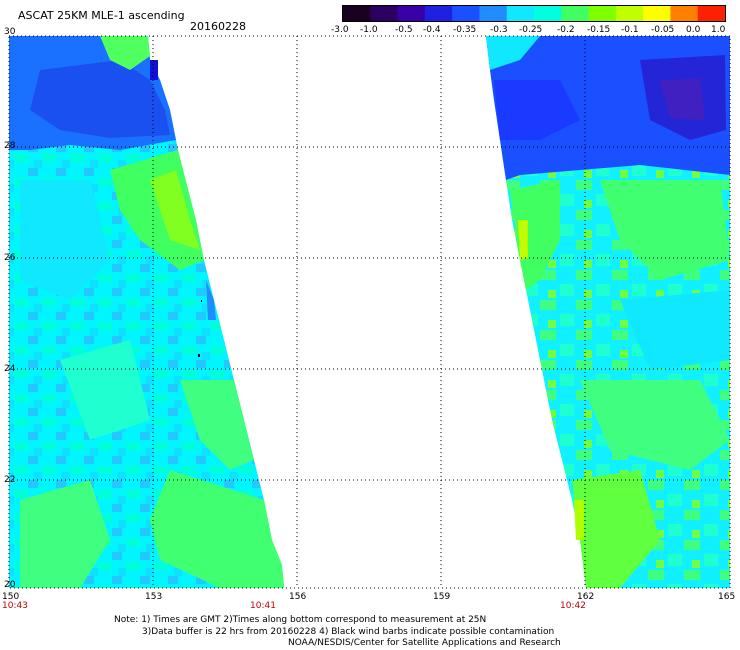 The width and height of the screenshot is (740, 650). Describe the element at coordinates (531, 30) in the screenshot. I see `colorbar-label: -0.25` at that location.